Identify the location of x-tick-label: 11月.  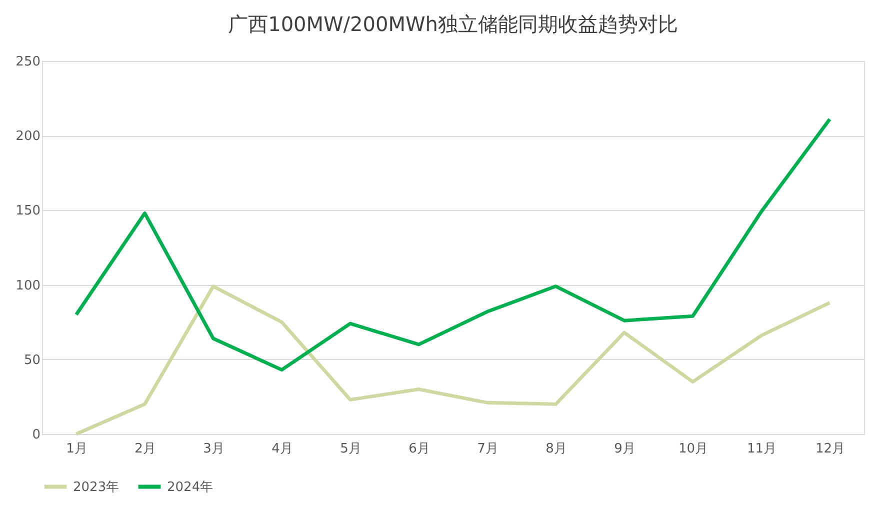
(761, 449).